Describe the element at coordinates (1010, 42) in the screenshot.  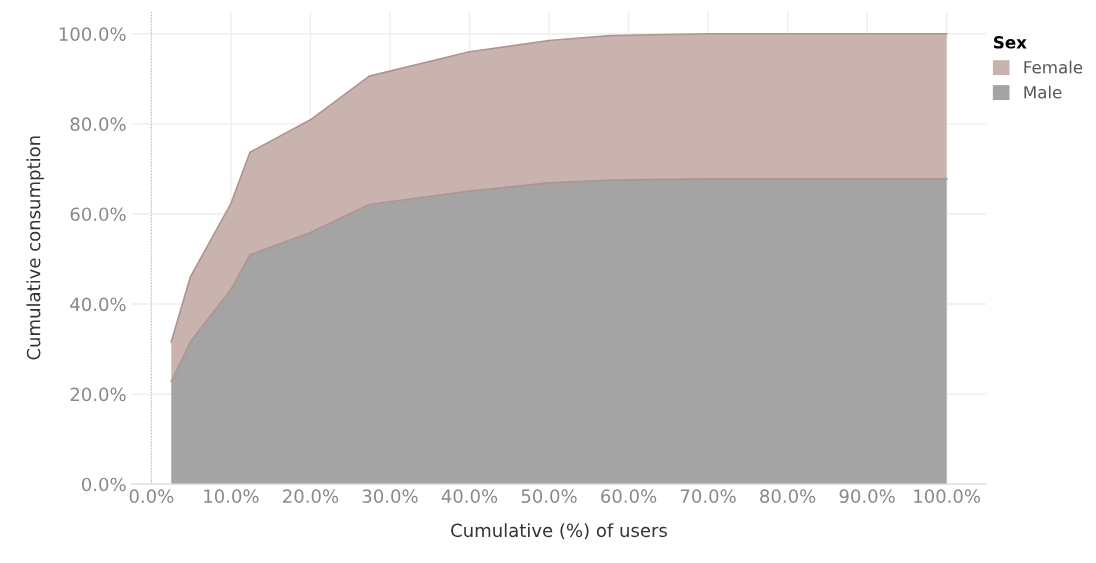
I see `legend-title: Sex` at that location.